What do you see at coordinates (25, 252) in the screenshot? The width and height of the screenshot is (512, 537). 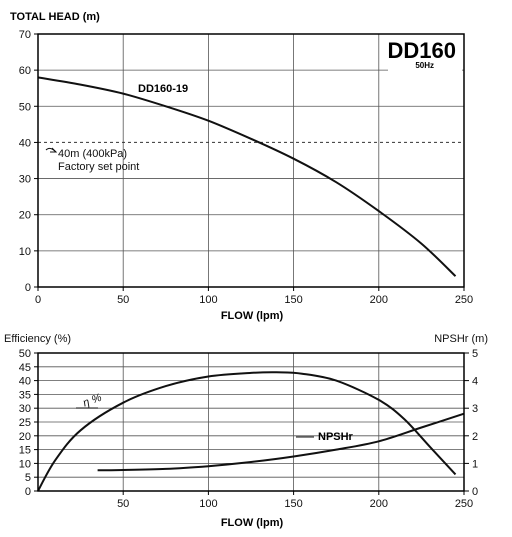 I see `head-y-tick-label: 10` at bounding box center [25, 252].